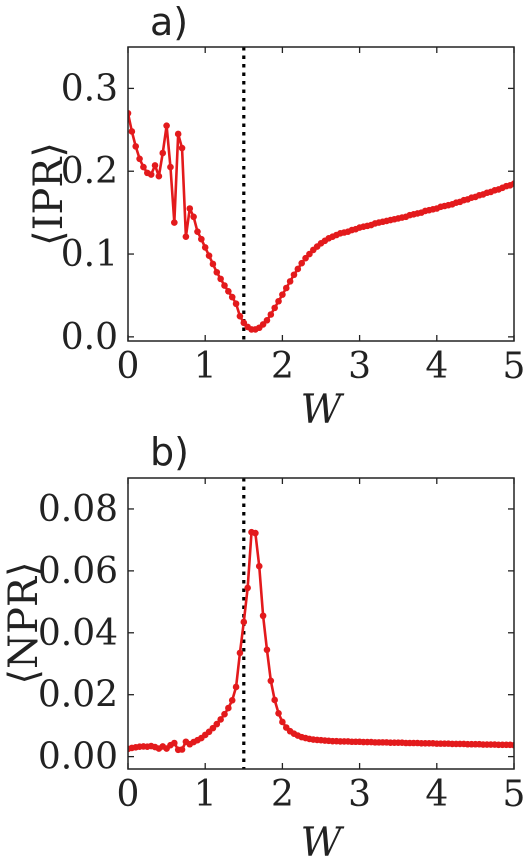 This screenshot has height=866, width=531. What do you see at coordinates (205, 794) in the screenshot?
I see `x-tick-label-b: 1` at bounding box center [205, 794].